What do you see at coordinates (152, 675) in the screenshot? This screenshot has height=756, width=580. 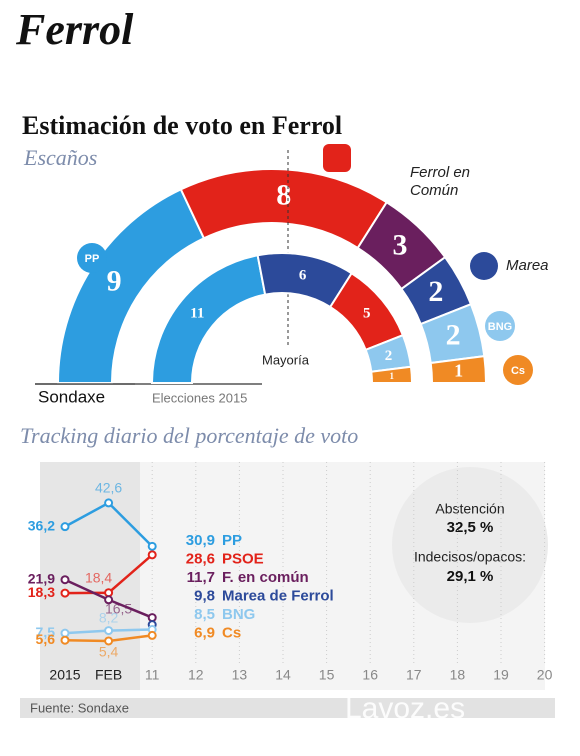 I see `x-tick-label: 11` at bounding box center [152, 675].